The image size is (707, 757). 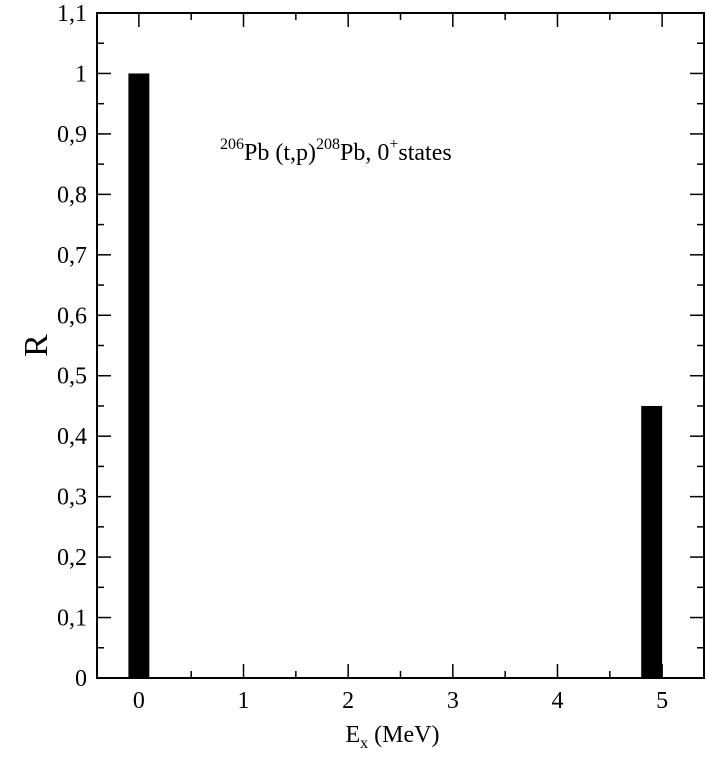 I want to click on y-tick-label: 0,2, so click(x=72, y=558).